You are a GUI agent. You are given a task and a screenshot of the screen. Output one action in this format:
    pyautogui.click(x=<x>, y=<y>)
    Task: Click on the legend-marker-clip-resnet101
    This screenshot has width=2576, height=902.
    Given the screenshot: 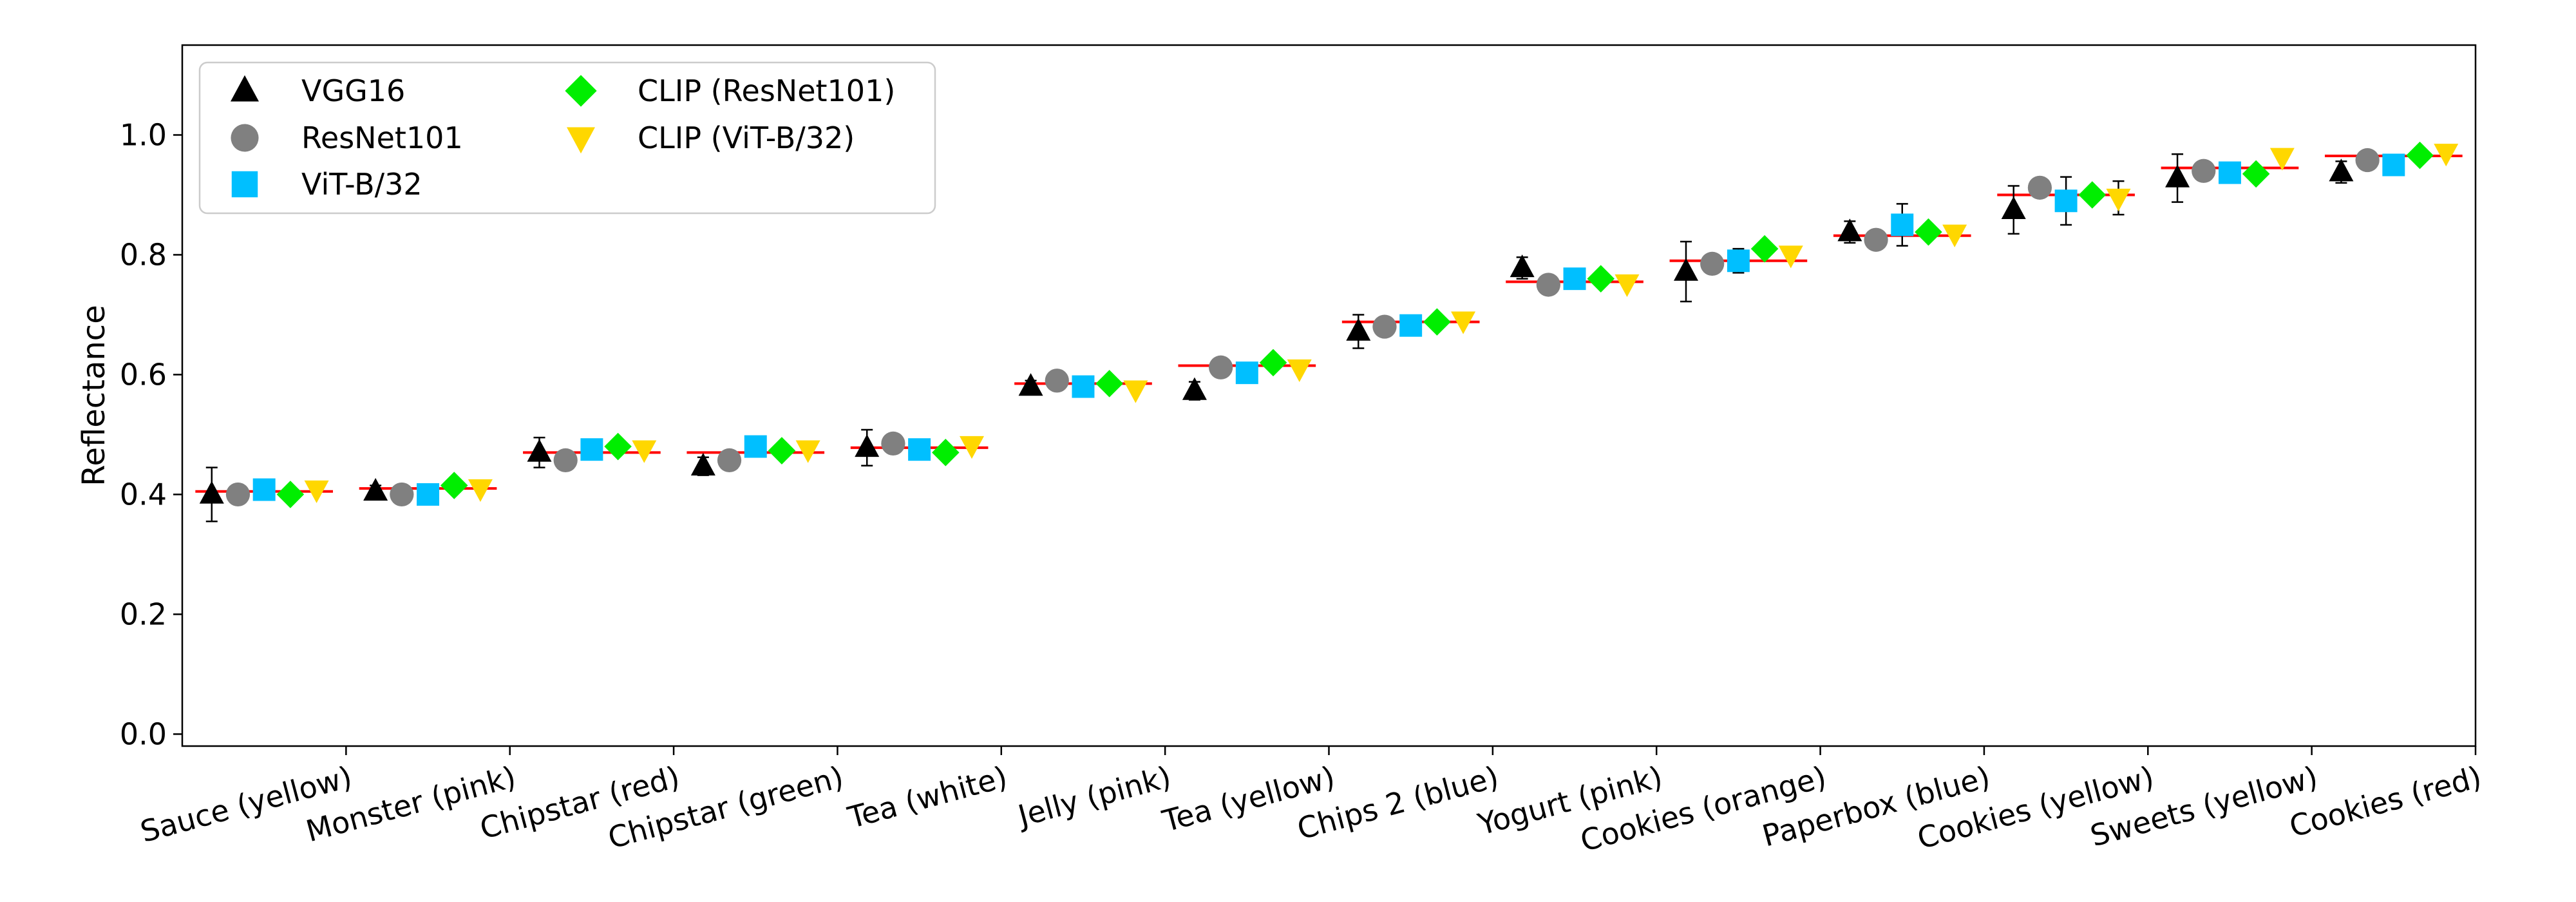 What is the action you would take?
    pyautogui.click(x=581, y=91)
    